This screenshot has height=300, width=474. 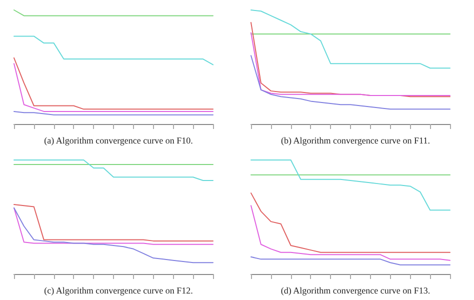 What do you see at coordinates (355, 291) in the screenshot?
I see `text: (d) Algorithm convergence curve on F13.` at bounding box center [355, 291].